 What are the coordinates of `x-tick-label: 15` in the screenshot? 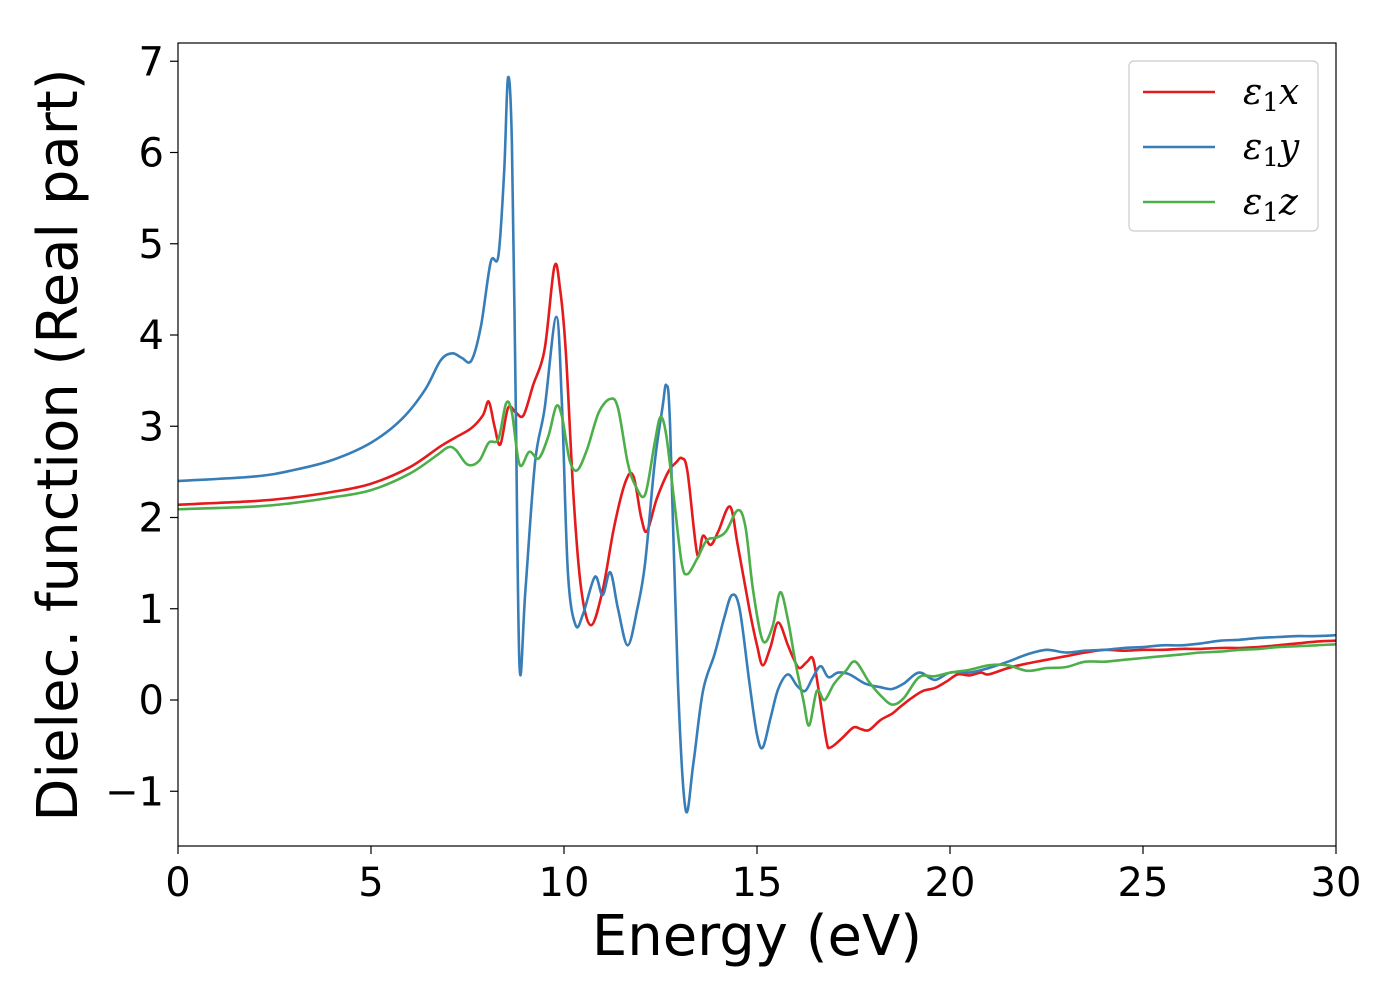 It's located at (757, 883).